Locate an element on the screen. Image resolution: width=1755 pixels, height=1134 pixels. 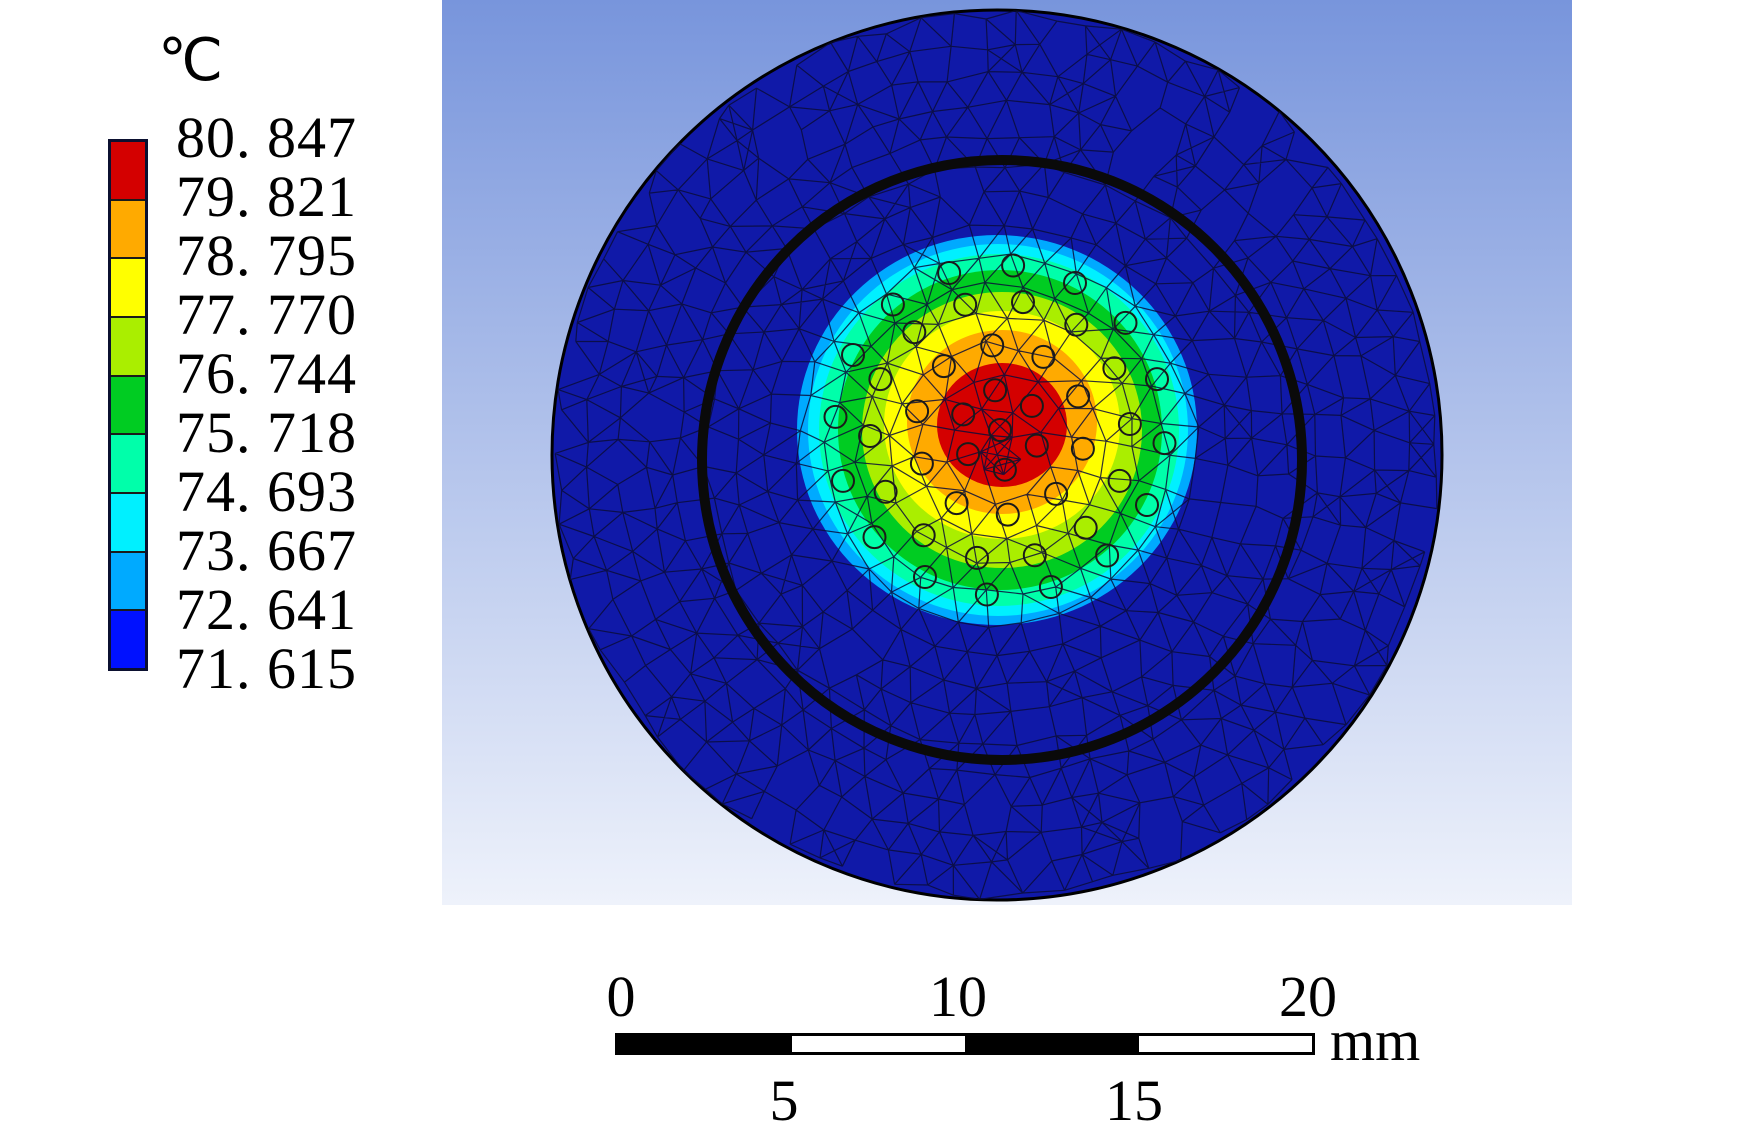
legend-value-label: 78. 795 is located at coordinates (266, 255).